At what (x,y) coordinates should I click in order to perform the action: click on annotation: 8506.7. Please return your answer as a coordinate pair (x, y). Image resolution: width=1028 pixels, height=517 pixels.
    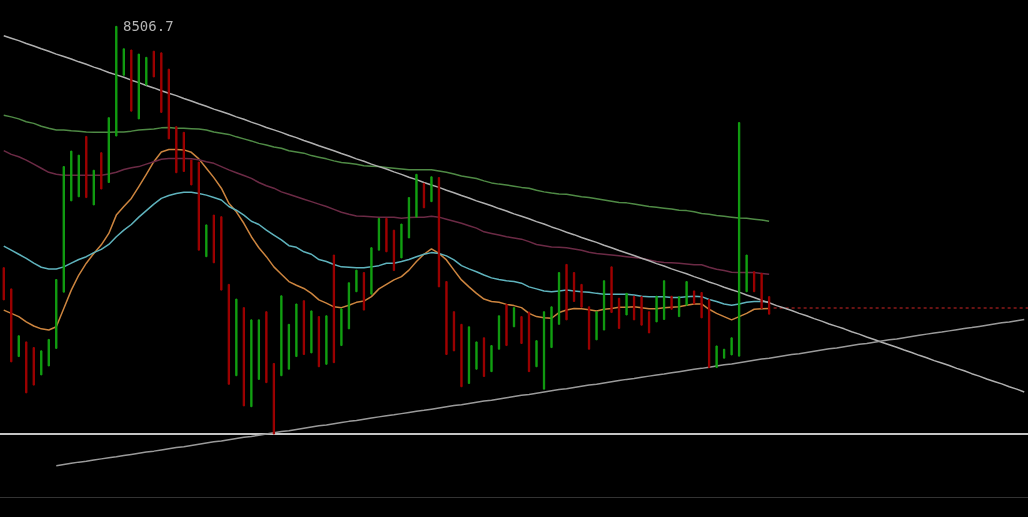
    Looking at the image, I should click on (148, 26).